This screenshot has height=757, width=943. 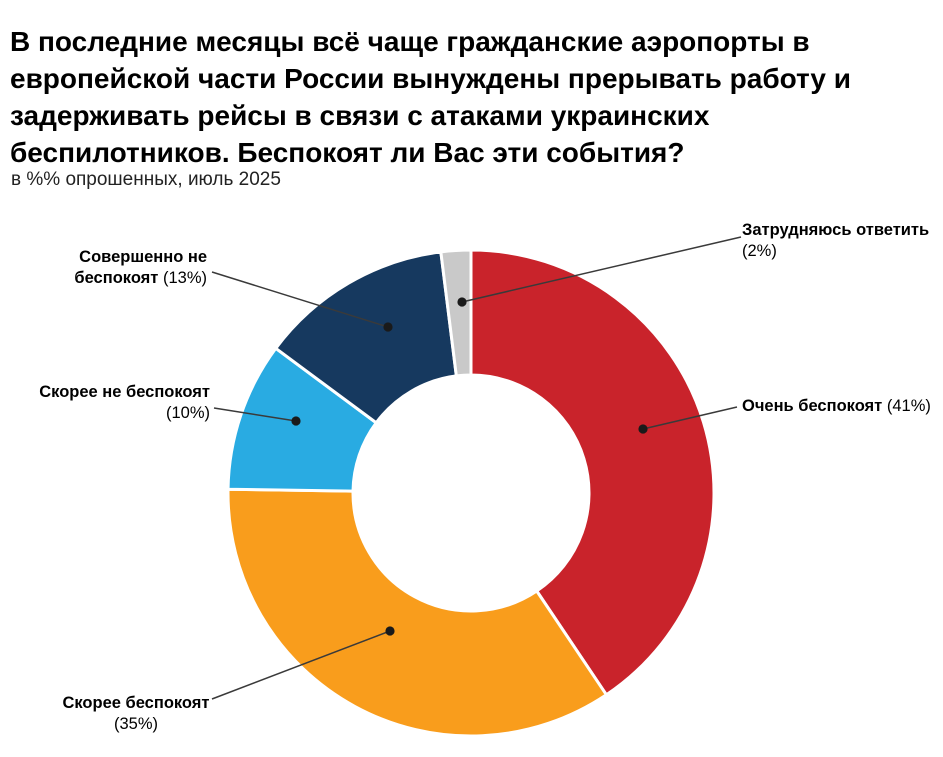 What do you see at coordinates (119, 403) in the screenshot?
I see `label-skoree-ne-bespokoyat: Скорее не беспокоят (10%)` at bounding box center [119, 403].